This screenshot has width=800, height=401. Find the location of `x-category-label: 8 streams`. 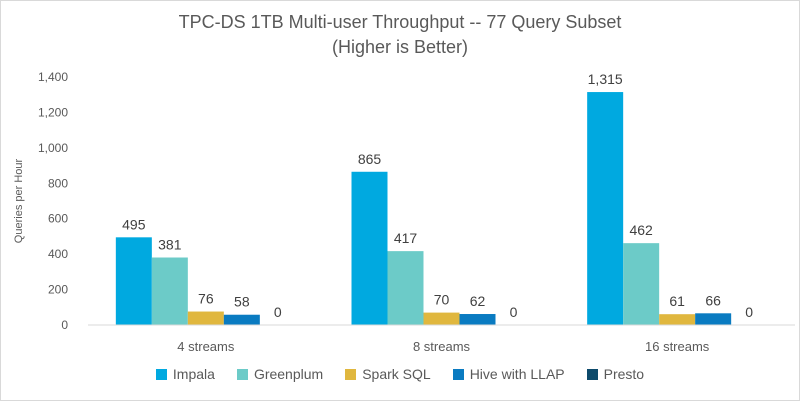

x-category-label: 8 streams is located at coordinates (442, 346).